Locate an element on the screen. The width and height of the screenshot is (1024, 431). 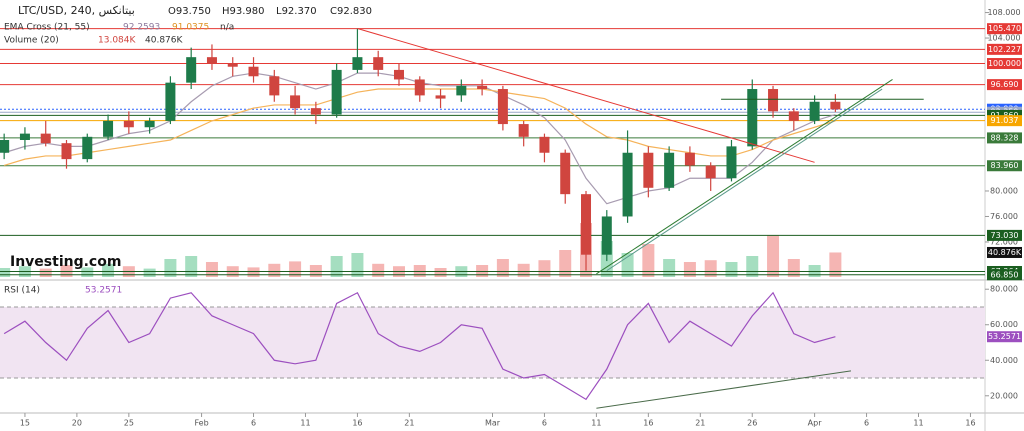
level-label: 73.030 is located at coordinates (1005, 235).